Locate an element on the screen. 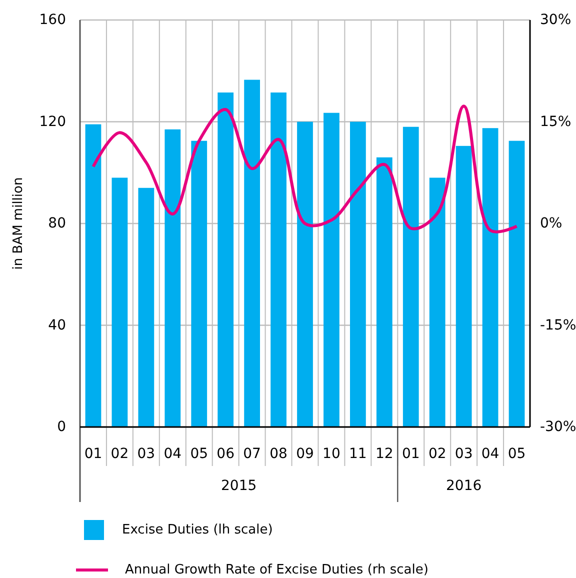  legend-label: Annual Growth Rate of Excise Duties (rh scale) is located at coordinates (276, 570).